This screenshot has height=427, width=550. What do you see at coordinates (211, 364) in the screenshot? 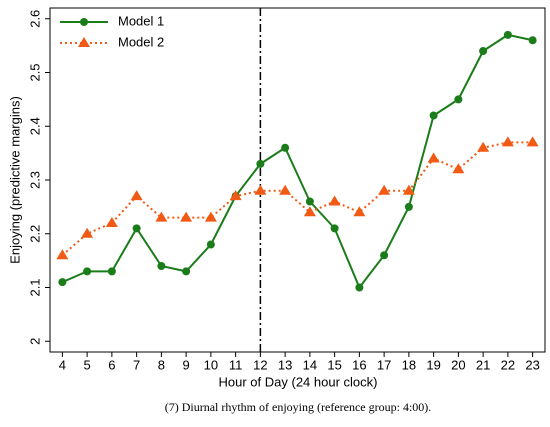
I see `x-tick-label: 10` at bounding box center [211, 364].